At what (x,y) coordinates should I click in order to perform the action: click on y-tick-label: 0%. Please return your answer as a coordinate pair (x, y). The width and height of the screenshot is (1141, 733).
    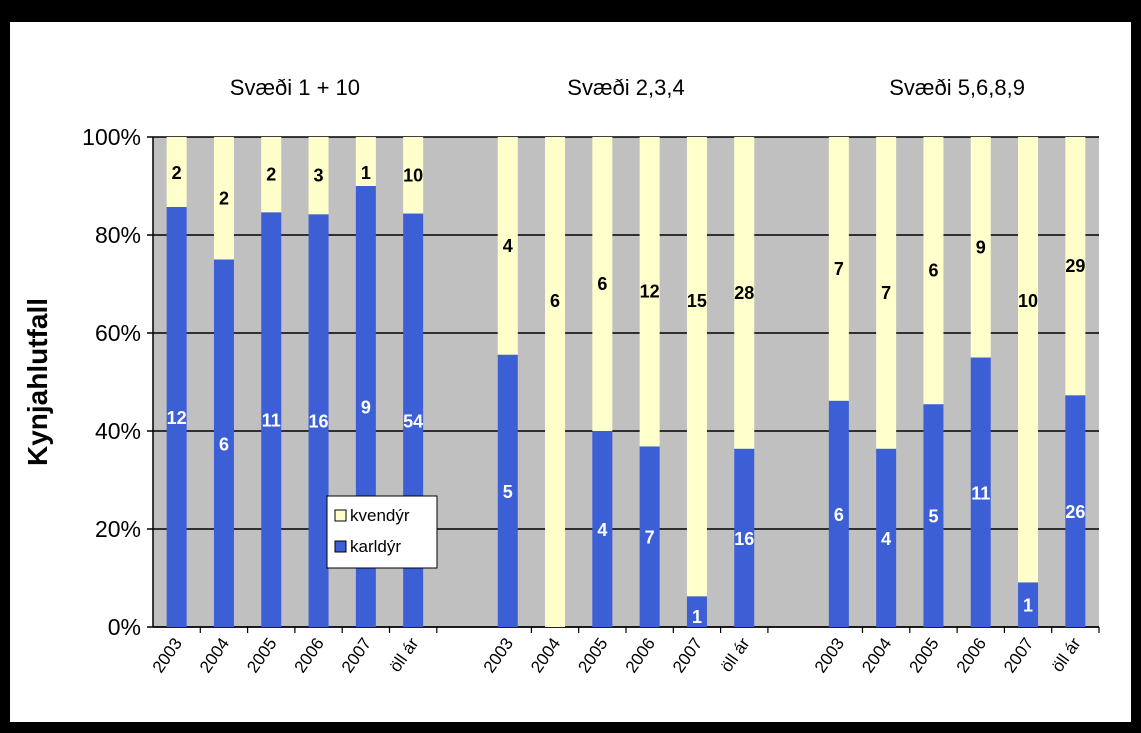
    Looking at the image, I should click on (124, 627).